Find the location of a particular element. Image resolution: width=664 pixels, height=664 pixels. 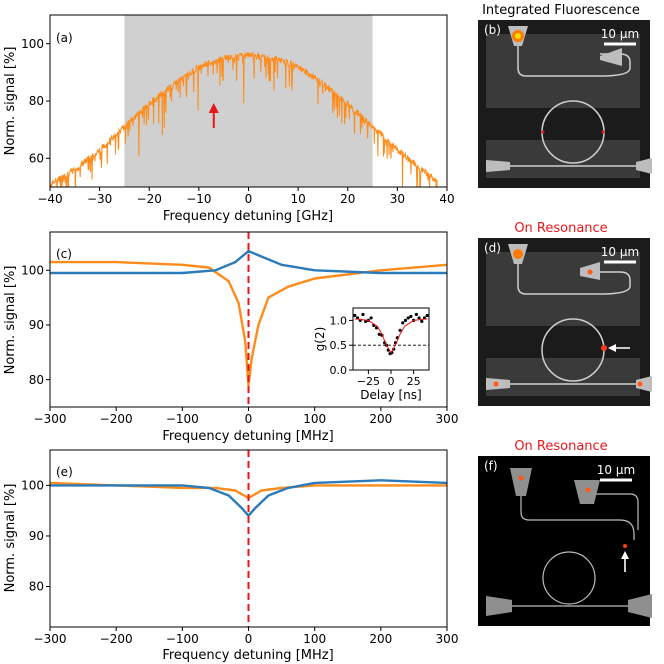

inset-xtick-label: 25 is located at coordinates (414, 381).